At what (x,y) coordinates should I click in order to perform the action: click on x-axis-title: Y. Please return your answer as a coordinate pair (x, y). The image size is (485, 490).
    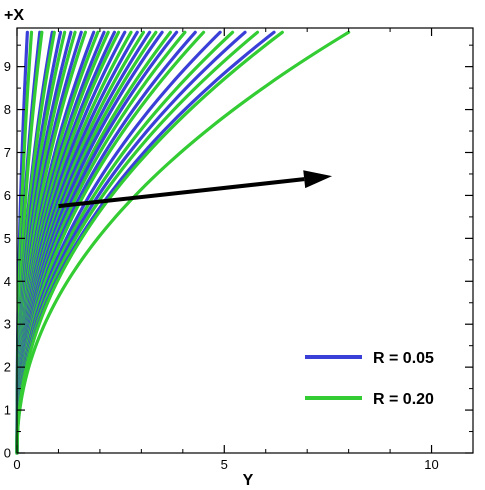
    Looking at the image, I should click on (248, 480).